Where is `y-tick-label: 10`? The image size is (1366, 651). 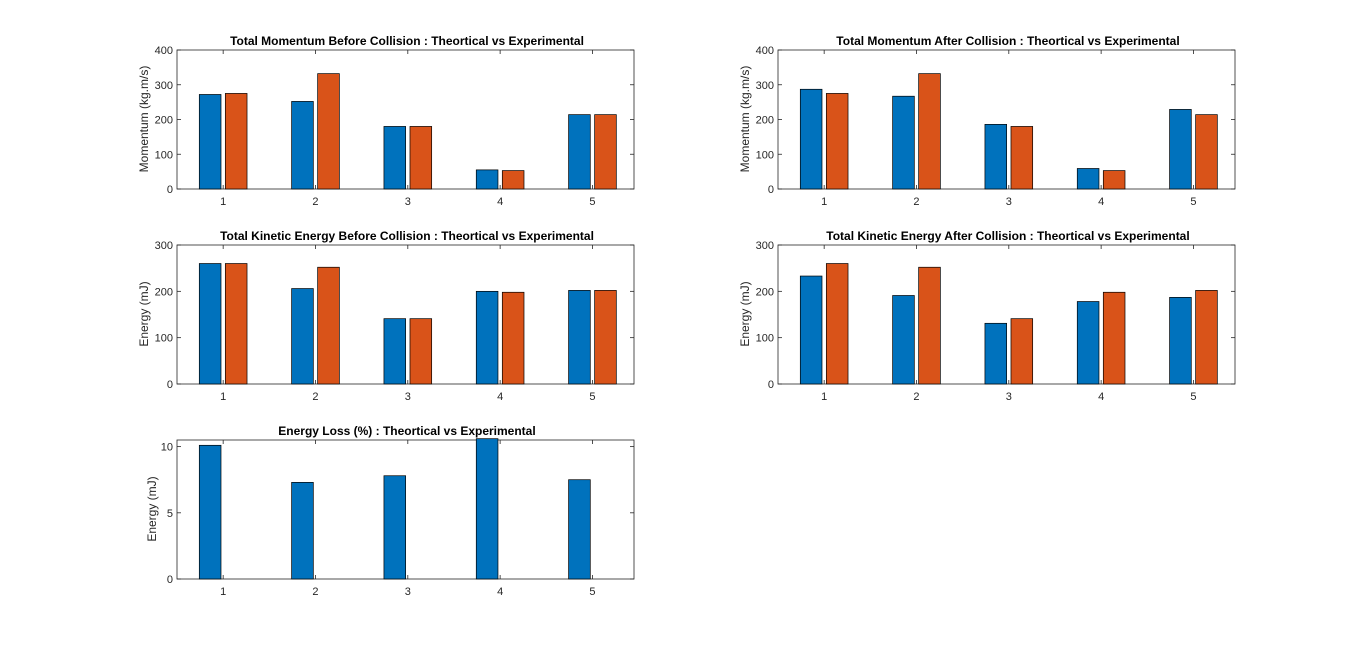 y-tick-label: 10 is located at coordinates (167, 448).